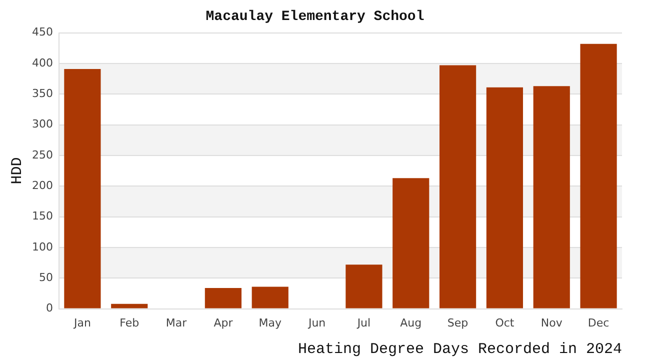 This screenshot has height=360, width=650. Describe the element at coordinates (224, 323) in the screenshot. I see `x-tick-label: Apr` at that location.